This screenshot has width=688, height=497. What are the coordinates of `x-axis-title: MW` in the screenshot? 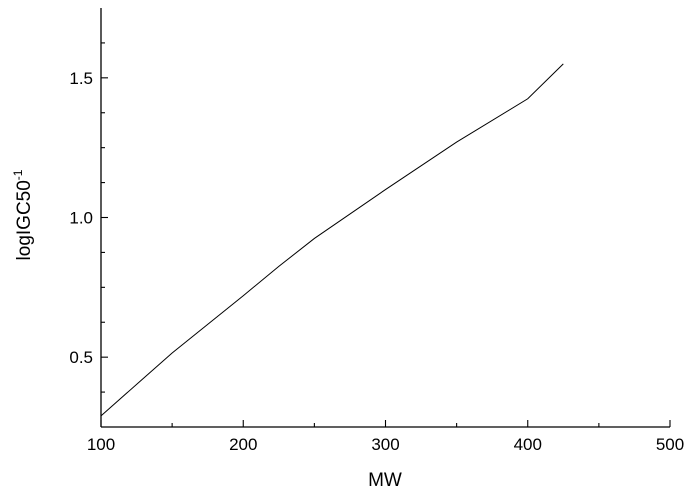 It's located at (385, 480).